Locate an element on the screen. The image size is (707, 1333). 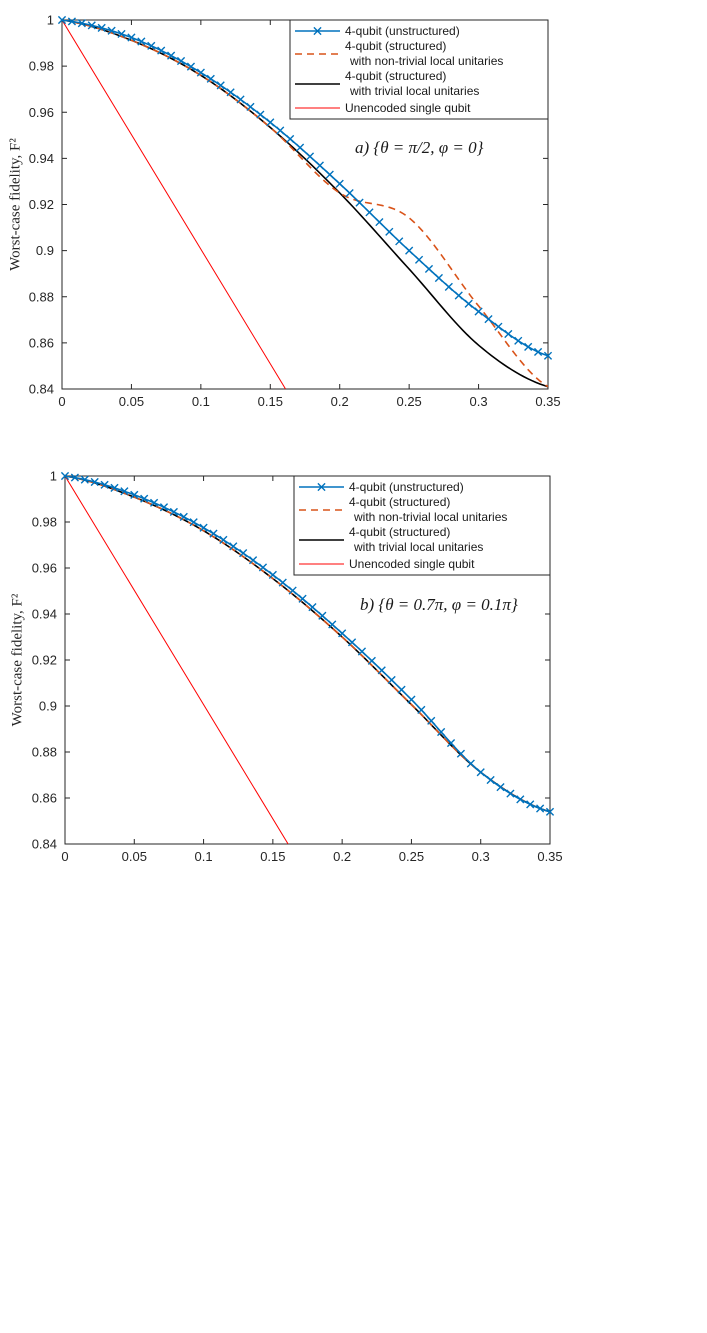
panel-a-x-tick-label: 0.15 is located at coordinates (270, 401).